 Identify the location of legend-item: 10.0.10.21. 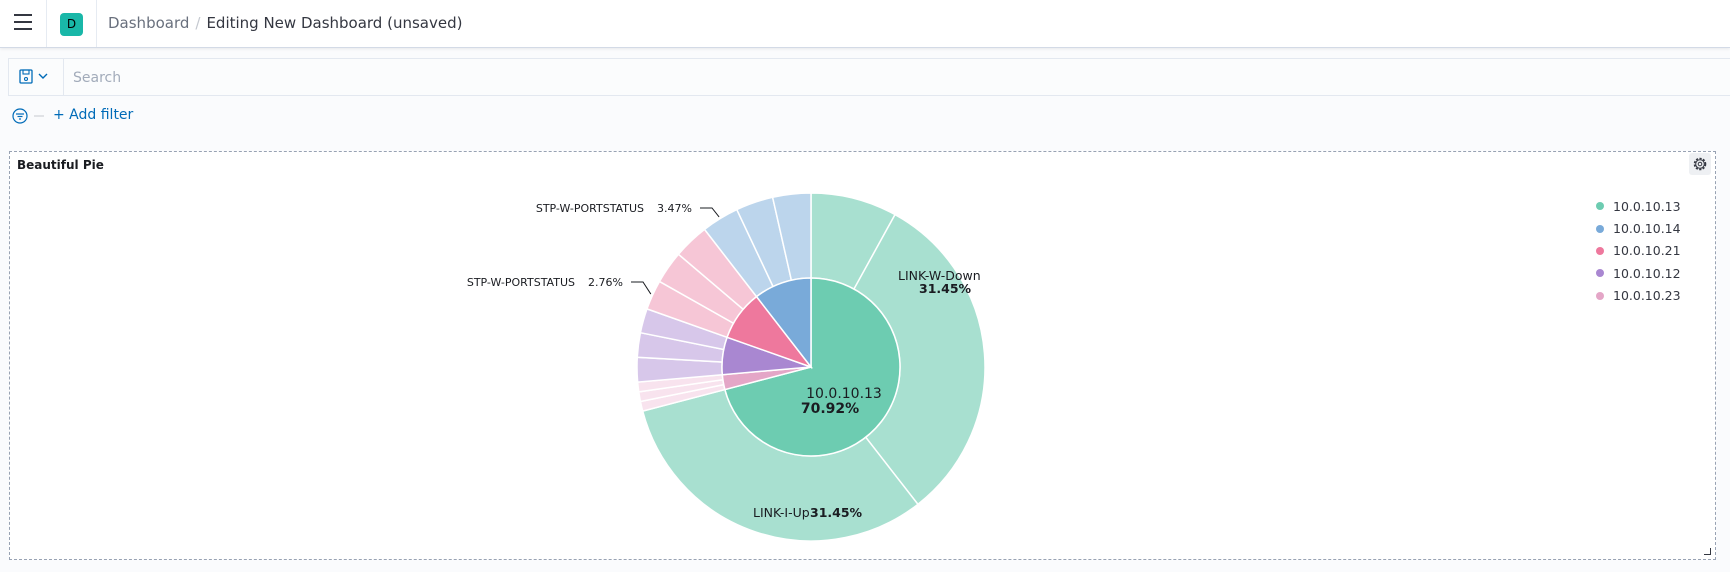
(1638, 251).